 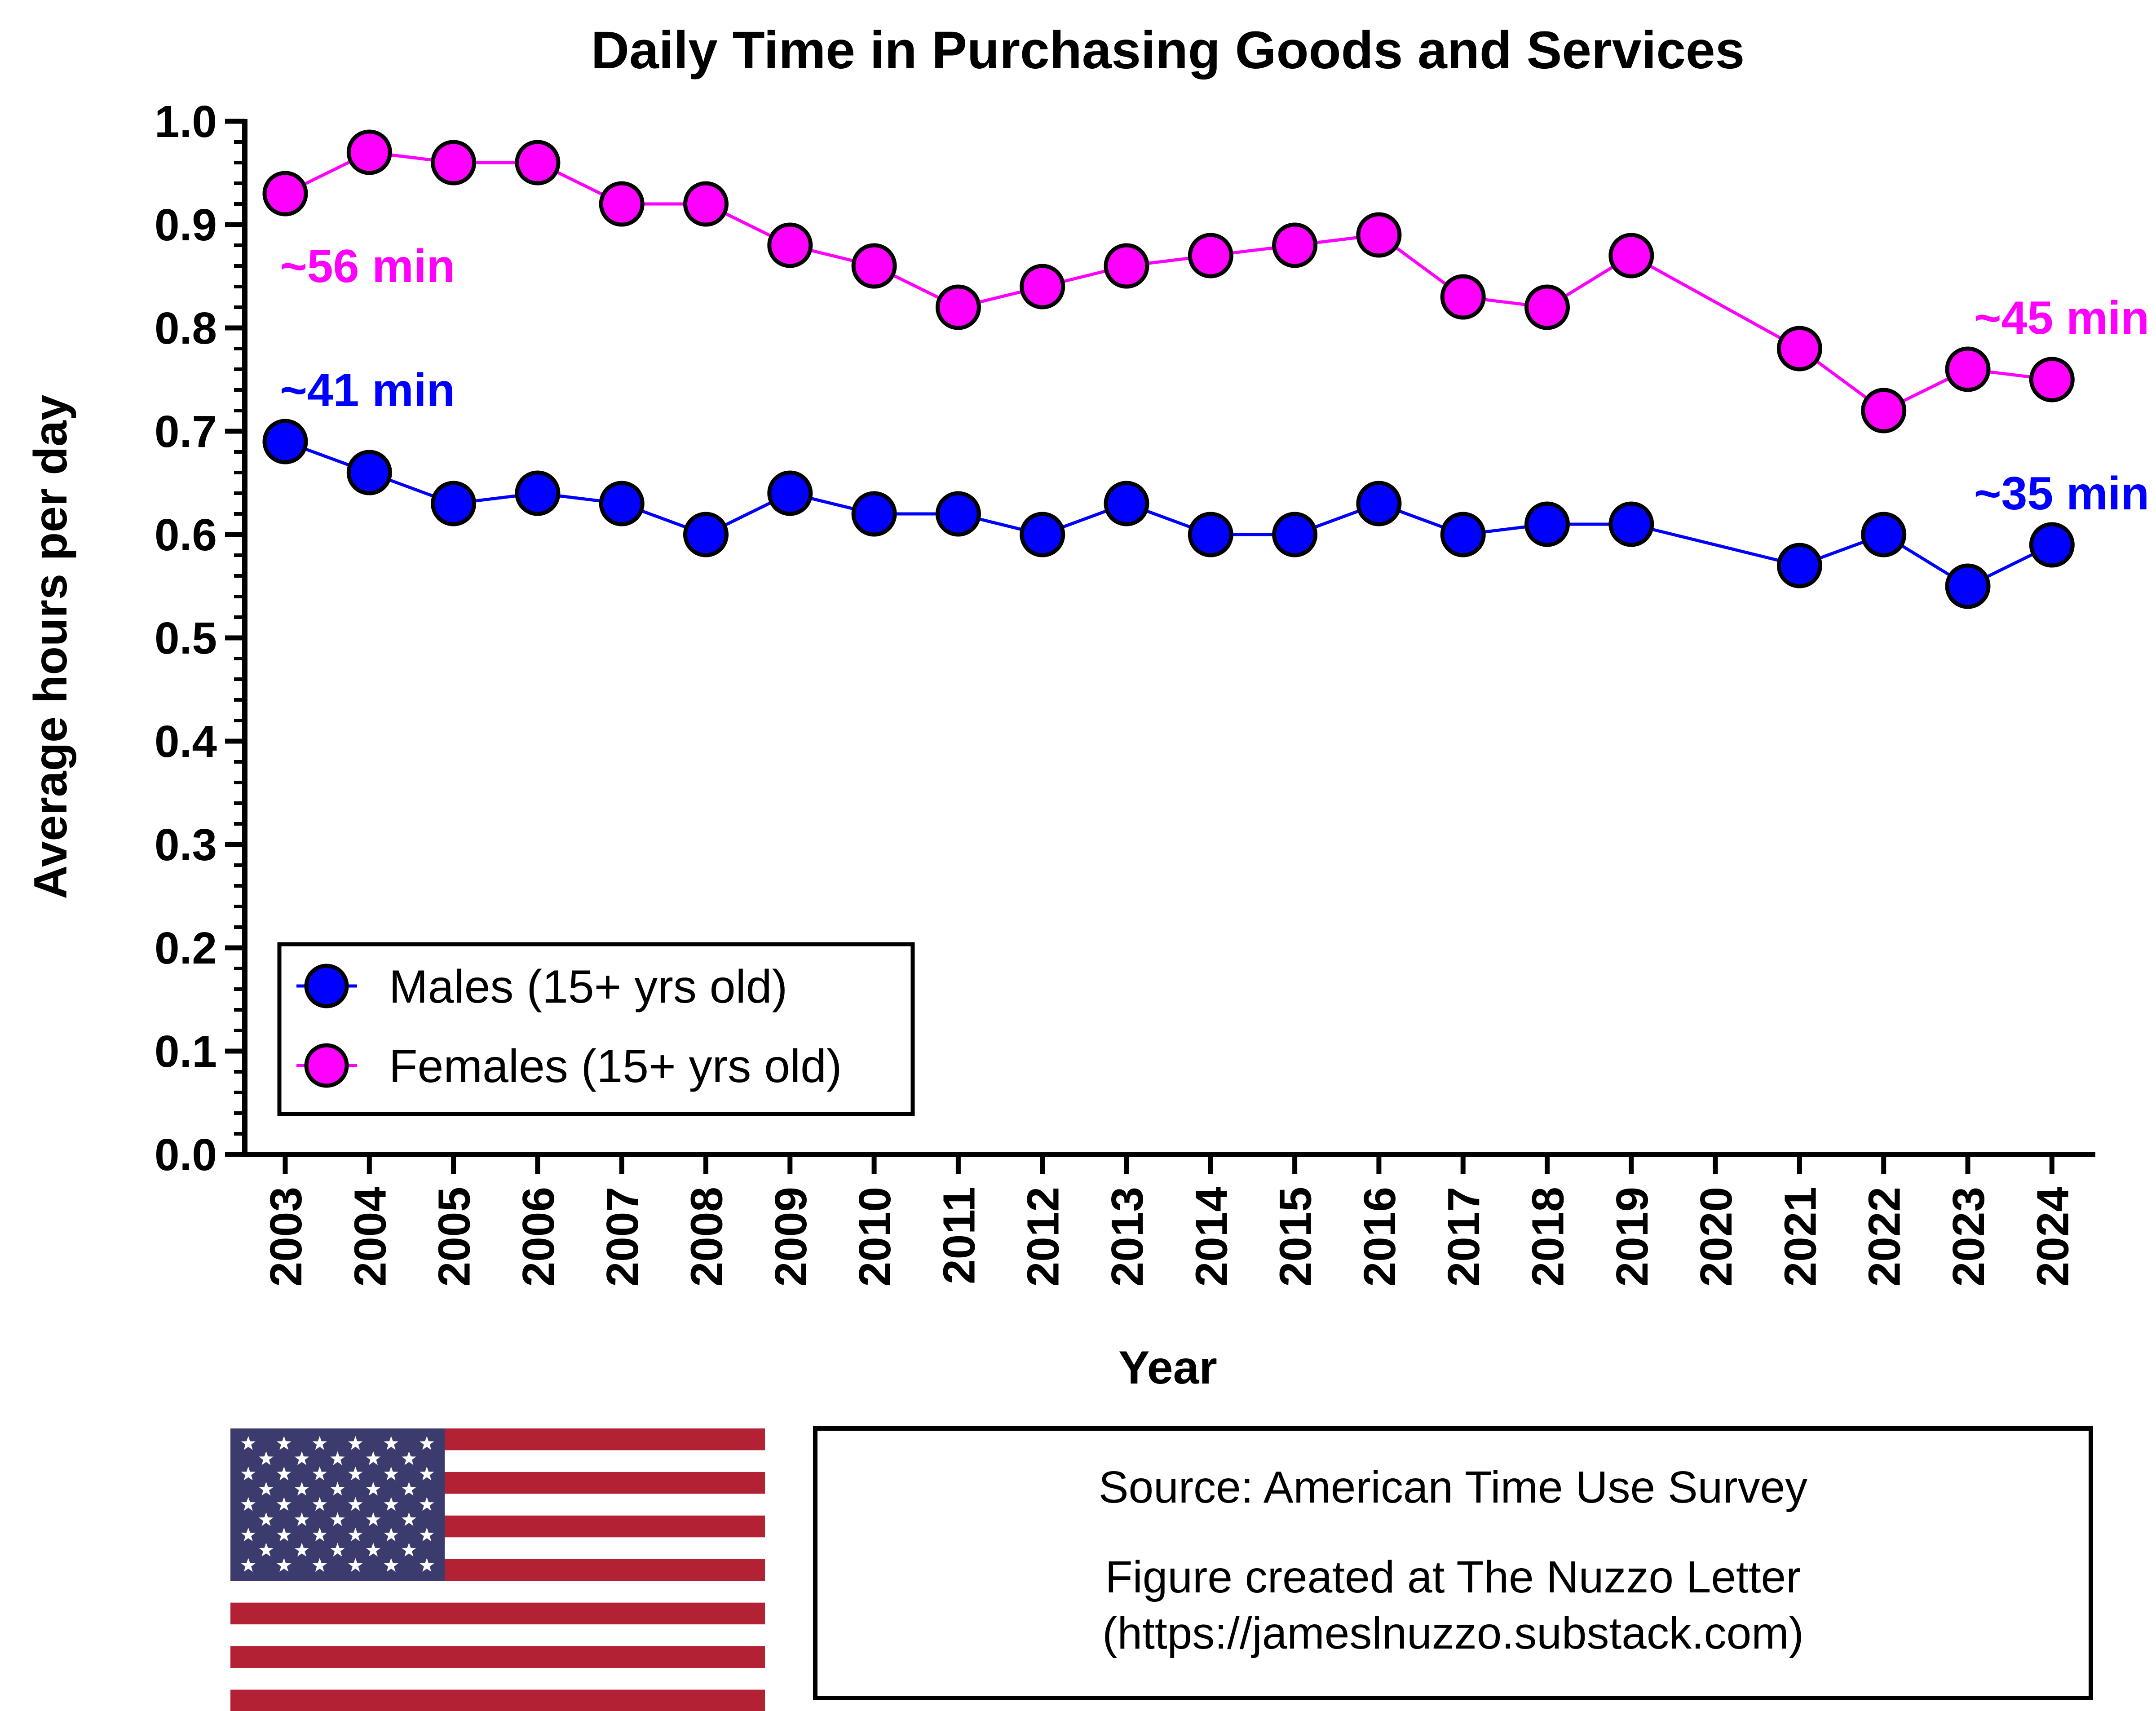 What do you see at coordinates (367, 266) in the screenshot?
I see `annotation-label: ~56 min` at bounding box center [367, 266].